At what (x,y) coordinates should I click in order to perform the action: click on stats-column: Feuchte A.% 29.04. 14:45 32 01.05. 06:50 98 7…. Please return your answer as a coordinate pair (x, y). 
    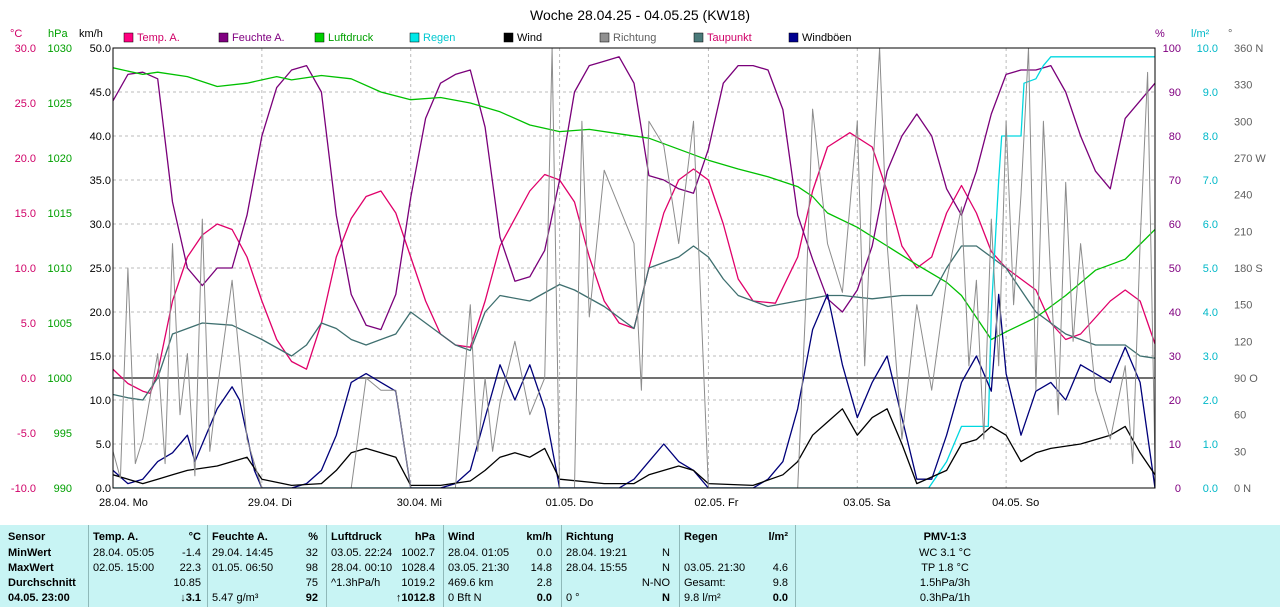
    Looking at the image, I should click on (265, 569).